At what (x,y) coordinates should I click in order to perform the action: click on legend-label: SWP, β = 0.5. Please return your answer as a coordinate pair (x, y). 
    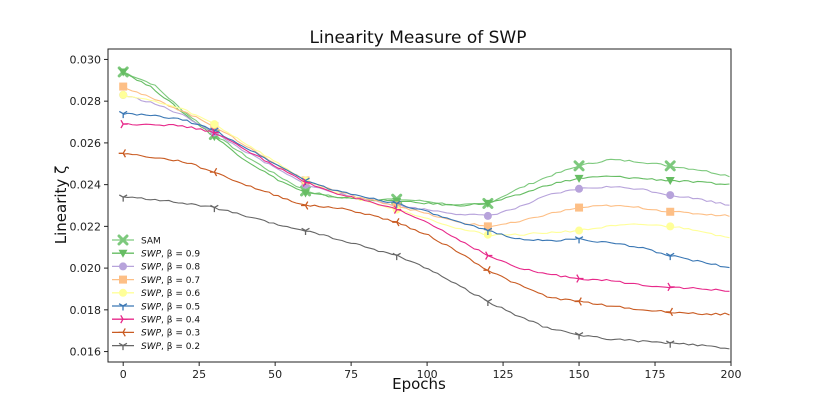
    Looking at the image, I should click on (170, 307).